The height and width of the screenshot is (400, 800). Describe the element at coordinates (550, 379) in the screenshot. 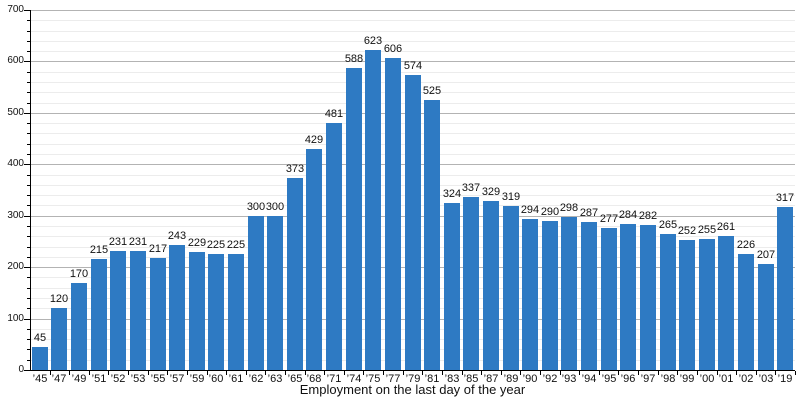

I see `x-tick-label: ’92` at that location.